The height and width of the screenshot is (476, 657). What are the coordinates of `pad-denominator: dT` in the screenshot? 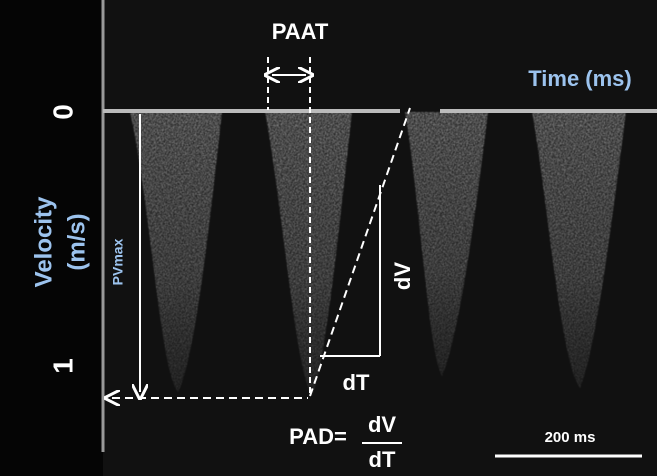 It's located at (382, 459).